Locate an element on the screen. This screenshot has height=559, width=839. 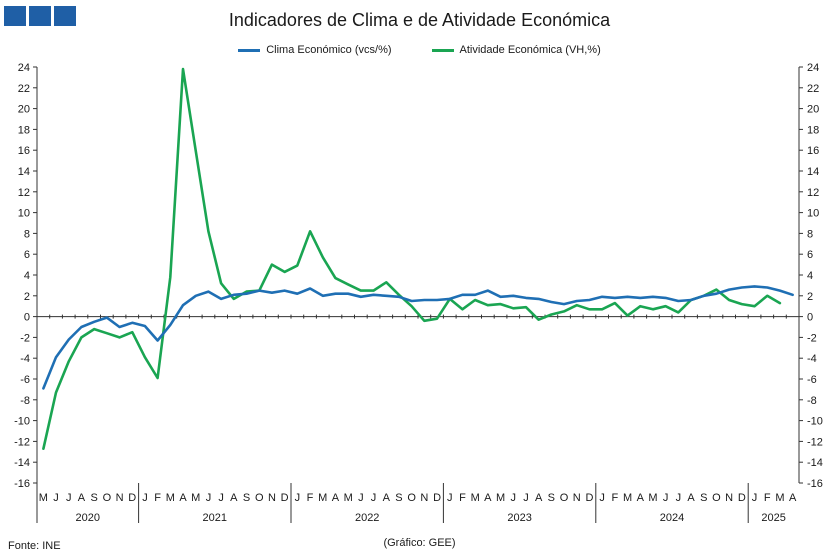
legend-item-atividade: Atividade Económica (VH,%) is located at coordinates (516, 50).